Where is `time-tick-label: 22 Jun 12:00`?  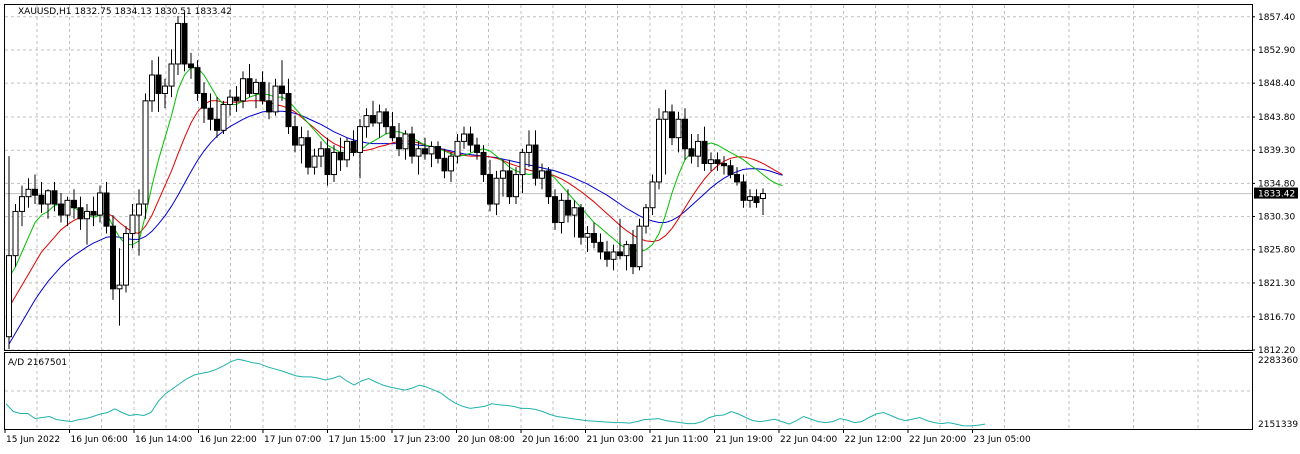 time-tick-label: 22 Jun 12:00 is located at coordinates (873, 440).